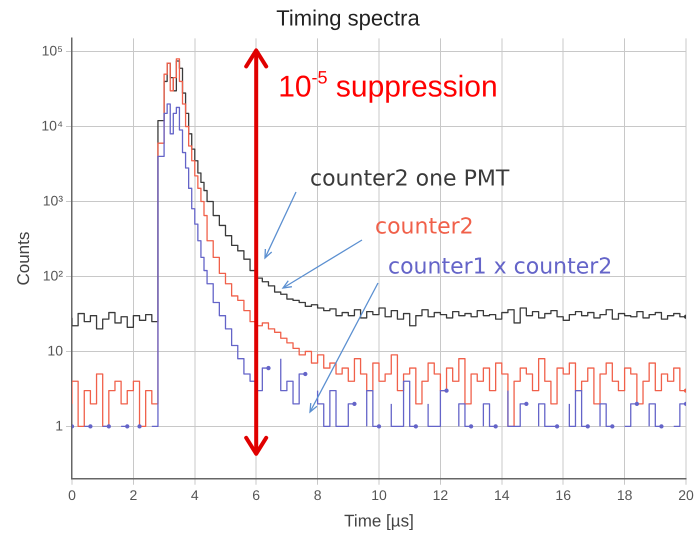  What do you see at coordinates (348, 17) in the screenshot?
I see `chart-title: Timing spectra` at bounding box center [348, 17].